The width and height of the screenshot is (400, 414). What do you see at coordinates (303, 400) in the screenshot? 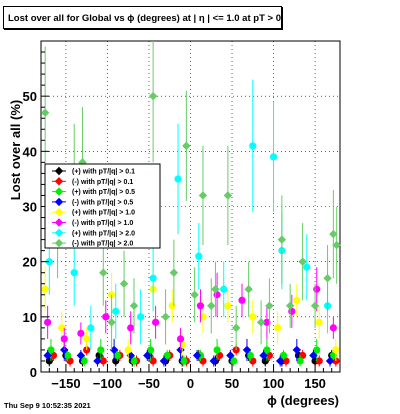
I see `x-axis-title: ϕ (degrees)` at bounding box center [303, 400].